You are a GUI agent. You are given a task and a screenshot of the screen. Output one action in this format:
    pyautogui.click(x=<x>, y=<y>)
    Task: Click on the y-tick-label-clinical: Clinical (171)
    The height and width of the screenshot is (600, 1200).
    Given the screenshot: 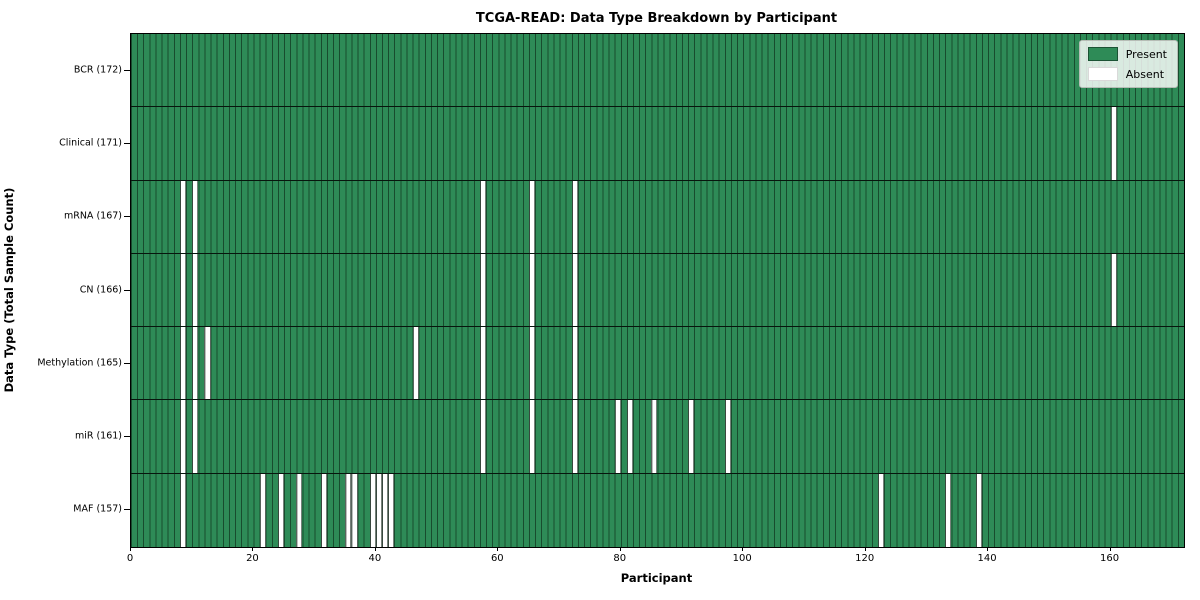 What is the action you would take?
    pyautogui.click(x=90, y=143)
    